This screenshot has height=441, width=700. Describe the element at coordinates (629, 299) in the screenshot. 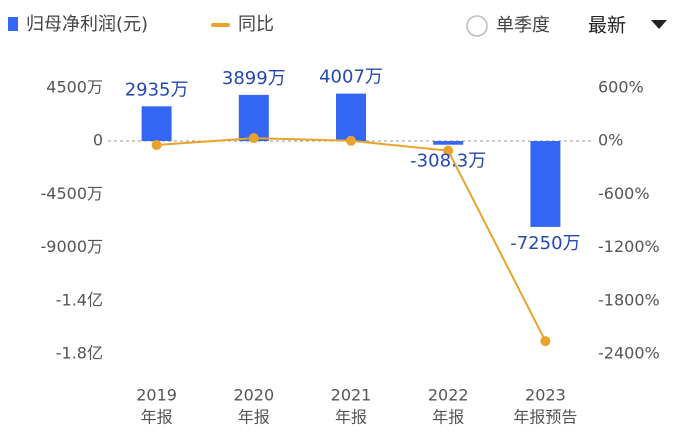

I see `y2-tick-label: -1800%` at that location.